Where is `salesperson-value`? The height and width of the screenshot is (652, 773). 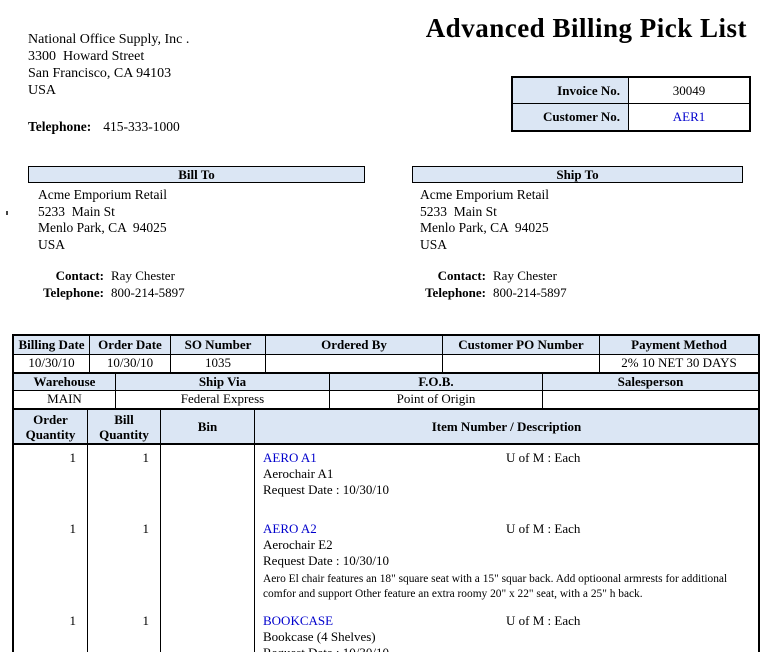
salesperson-value is located at coordinates (650, 399).